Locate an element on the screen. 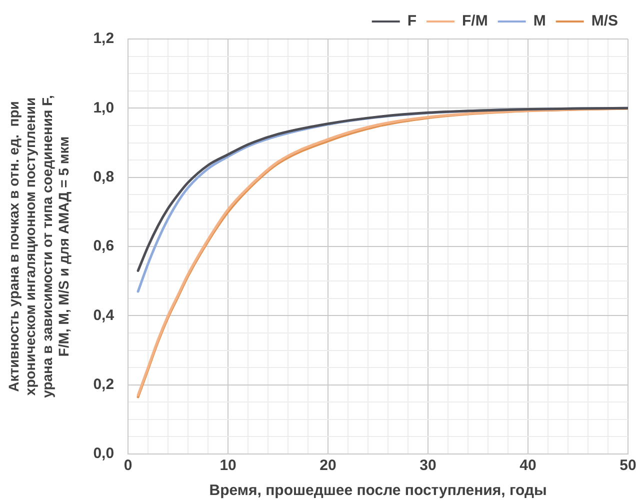 The height and width of the screenshot is (504, 644). y-tick-label: 0,4 is located at coordinates (104, 315).